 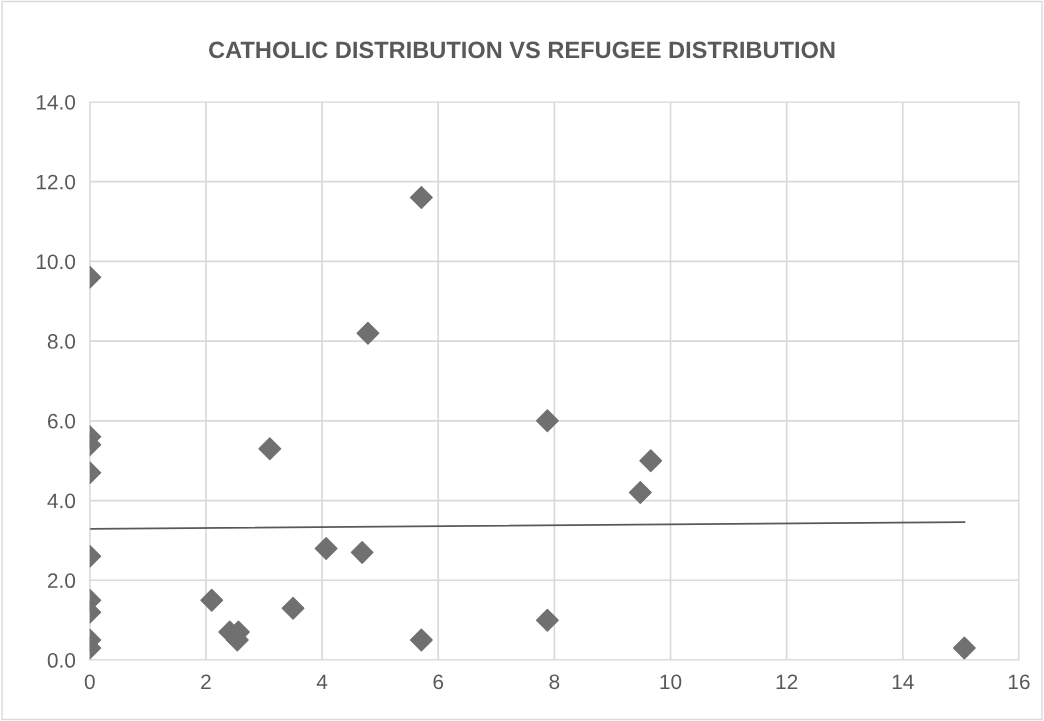 I want to click on y-tick-label: 6.0, so click(x=61, y=421).